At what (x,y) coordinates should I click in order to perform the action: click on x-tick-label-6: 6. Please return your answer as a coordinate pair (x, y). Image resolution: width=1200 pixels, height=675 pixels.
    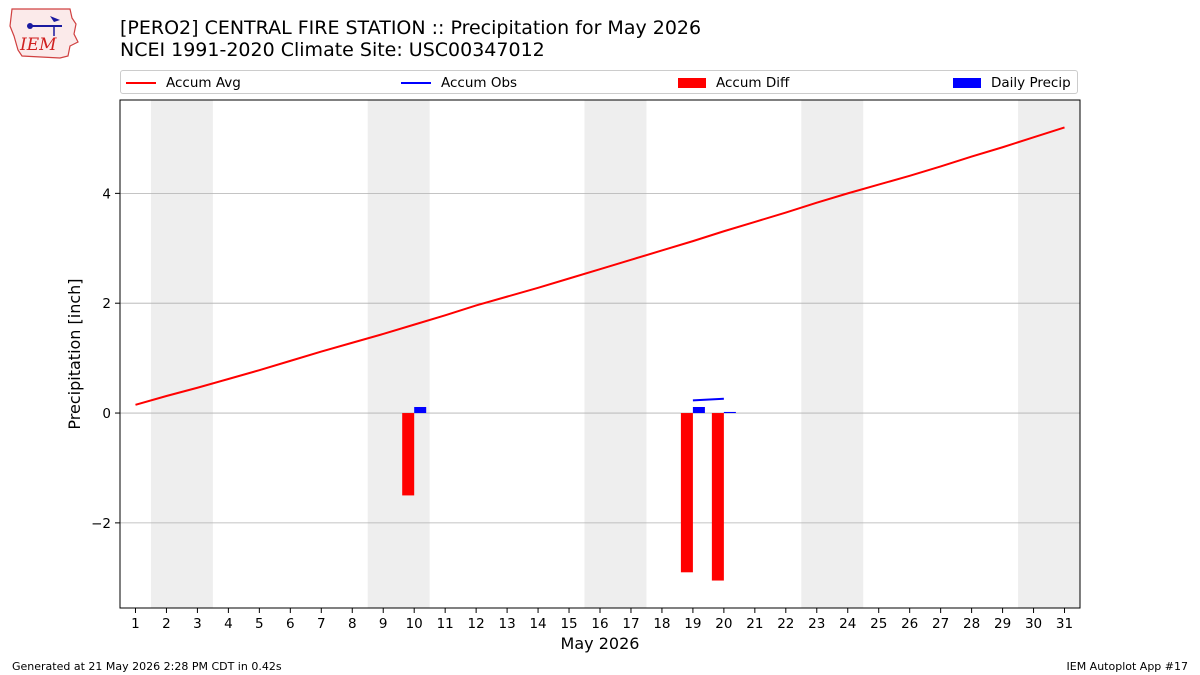
    Looking at the image, I should click on (290, 624).